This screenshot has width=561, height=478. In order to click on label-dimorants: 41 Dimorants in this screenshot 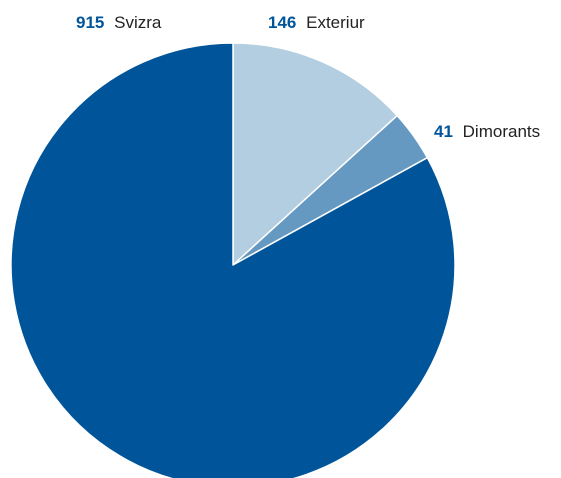, I will do `click(487, 131)`.